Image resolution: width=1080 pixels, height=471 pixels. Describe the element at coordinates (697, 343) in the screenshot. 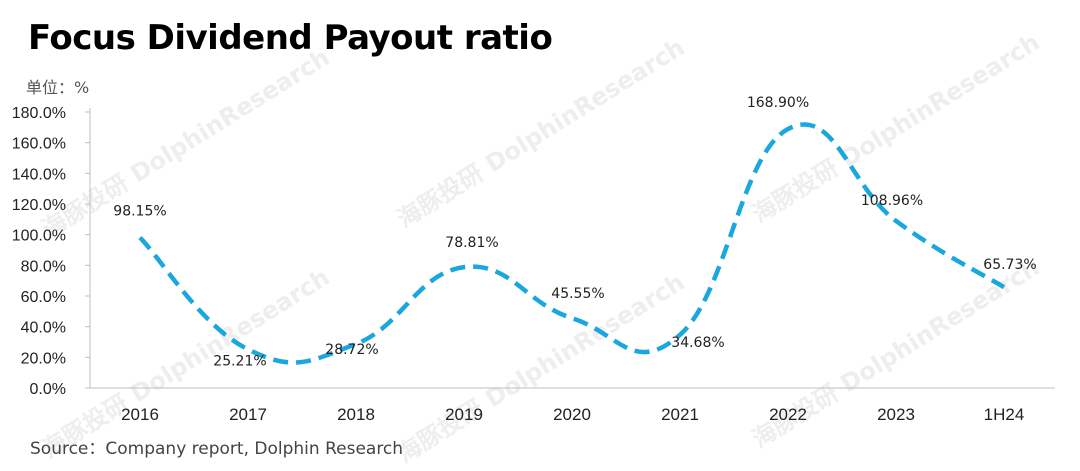

I see `data-label: 34.68%` at that location.